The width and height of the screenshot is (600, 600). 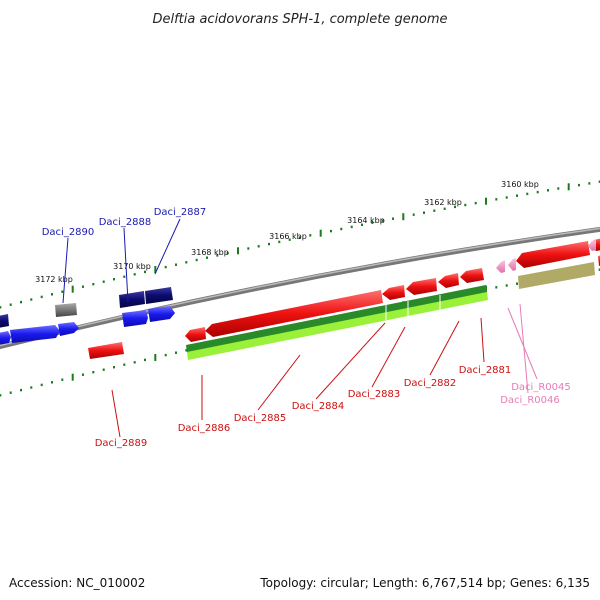 What do you see at coordinates (121, 443) in the screenshot?
I see `label-daci-2889: Daci_2889` at bounding box center [121, 443].